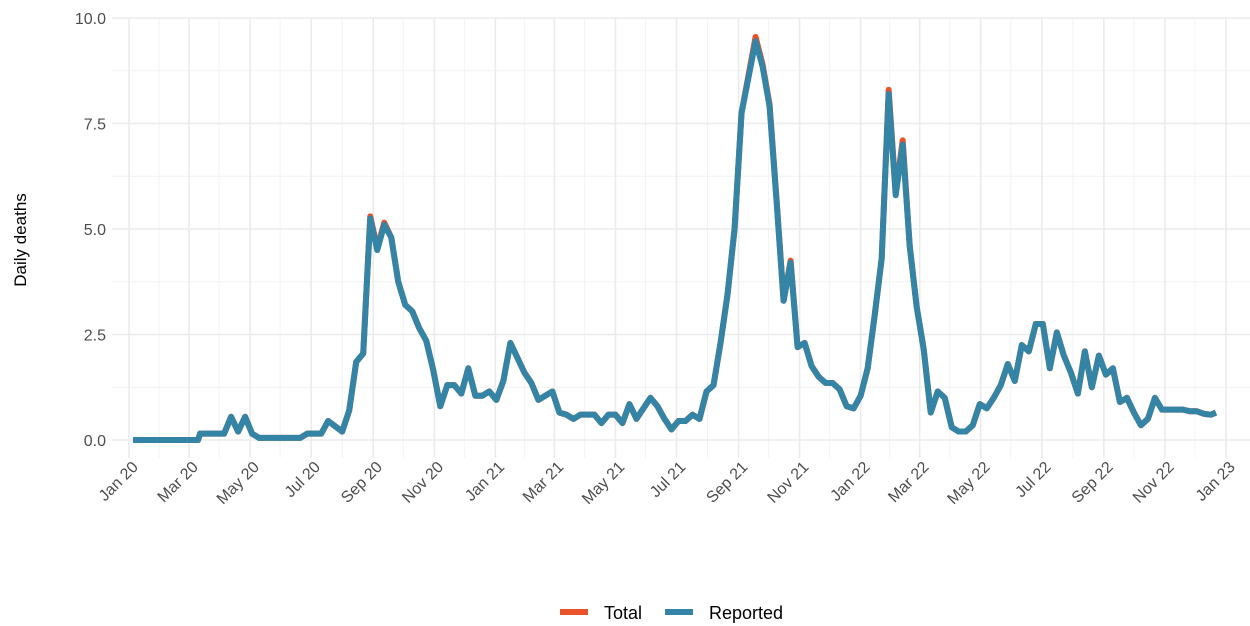 The width and height of the screenshot is (1250, 626). I want to click on x-tick-label: Mar 20, so click(178, 482).